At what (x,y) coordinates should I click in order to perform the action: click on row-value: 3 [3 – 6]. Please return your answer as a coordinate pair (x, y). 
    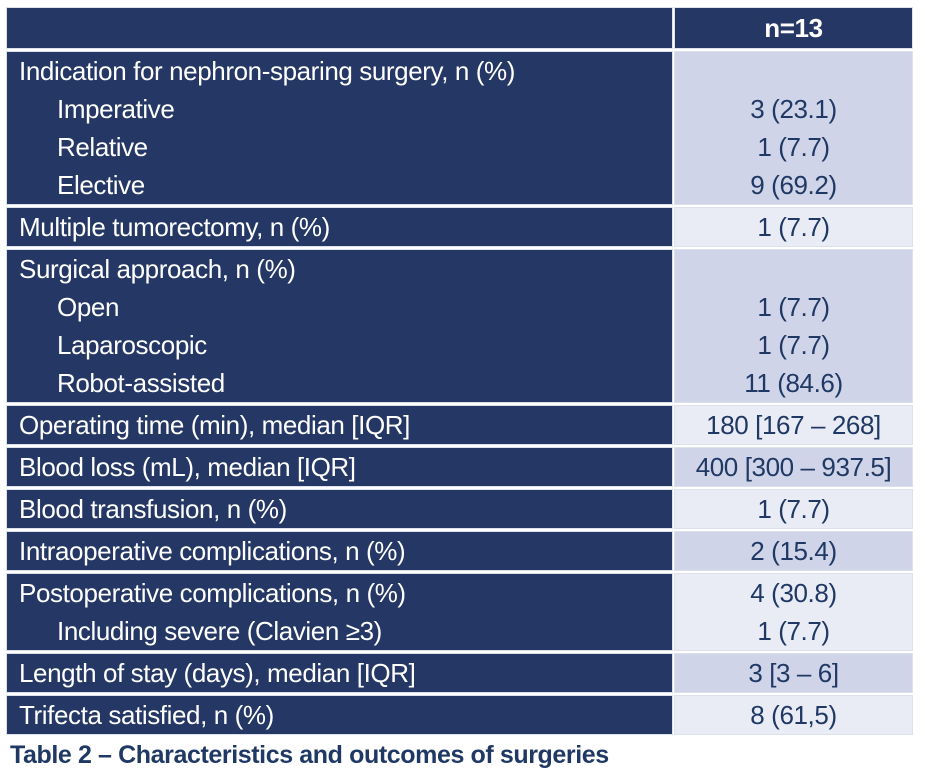
    Looking at the image, I should click on (793, 673).